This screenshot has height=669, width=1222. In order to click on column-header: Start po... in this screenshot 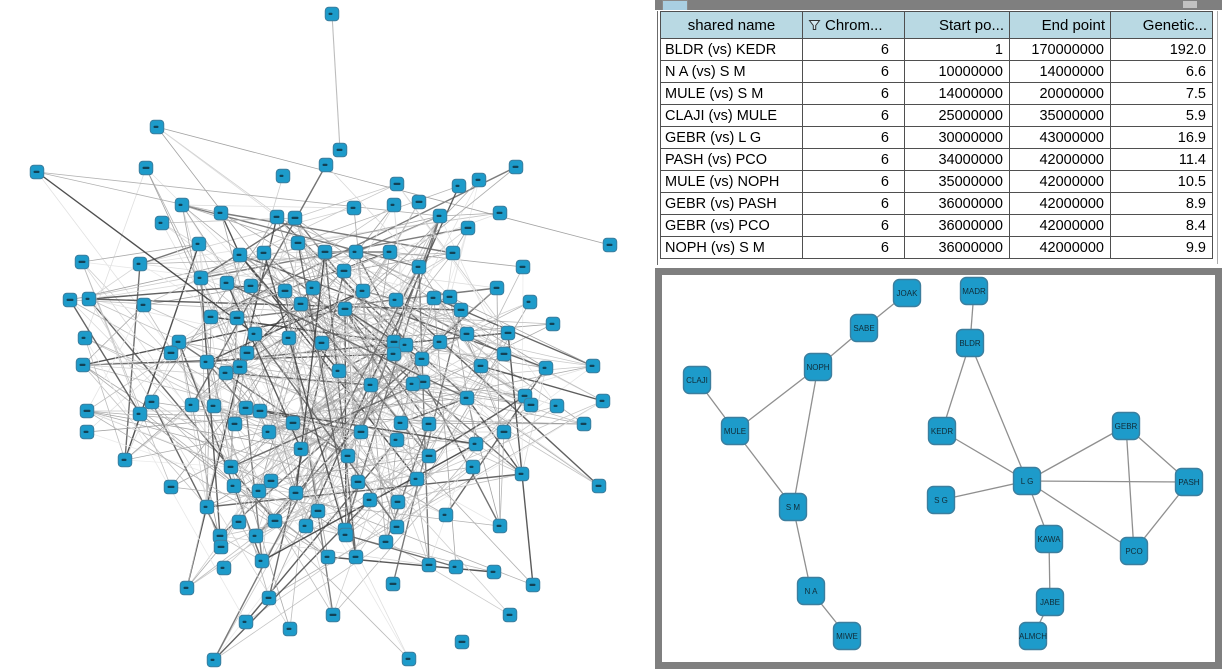, I will do `click(957, 25)`.